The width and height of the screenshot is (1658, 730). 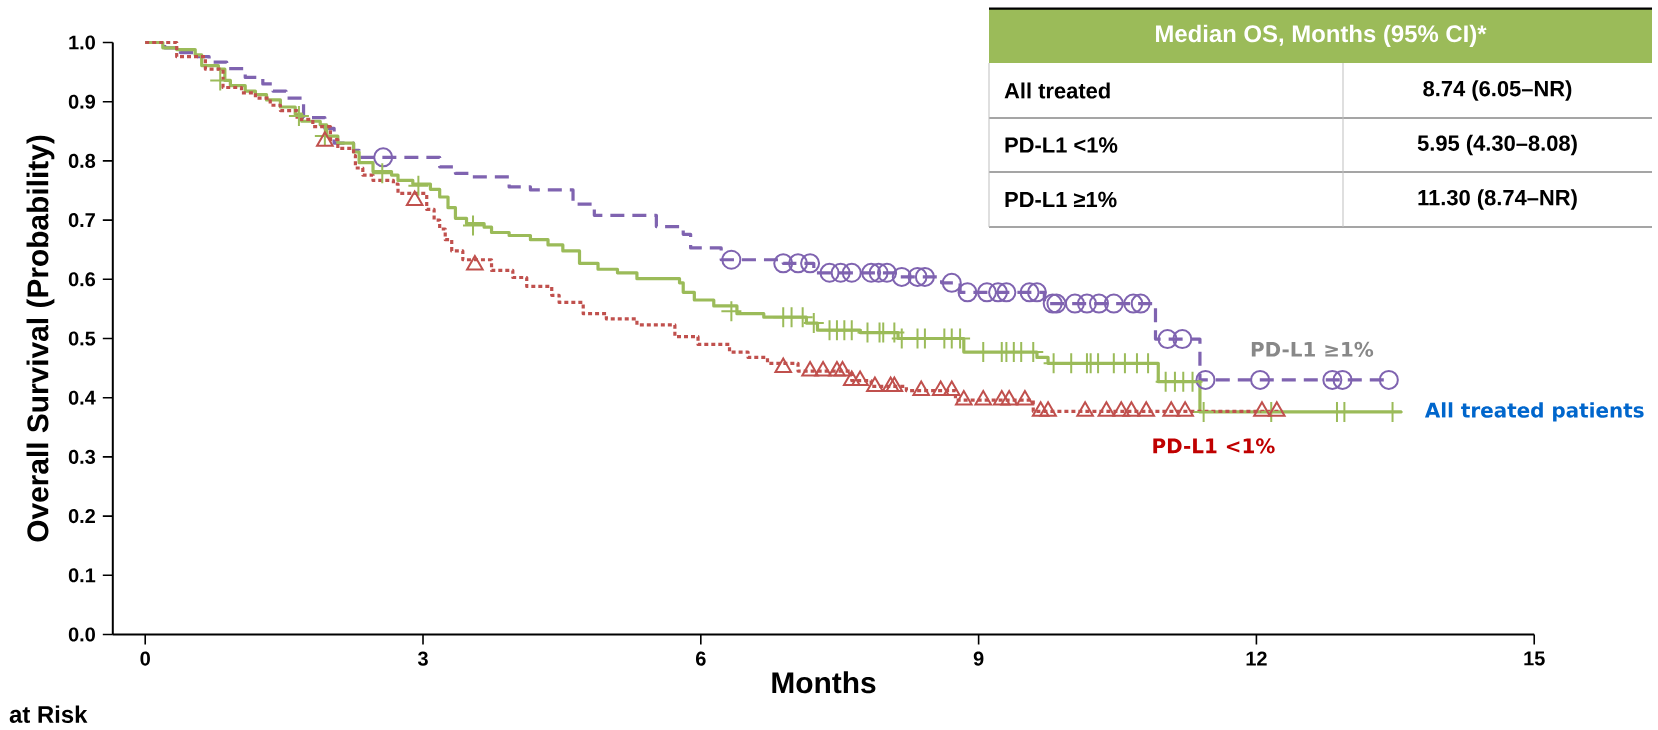 I want to click on series-label: All treated patients, so click(x=1534, y=412).